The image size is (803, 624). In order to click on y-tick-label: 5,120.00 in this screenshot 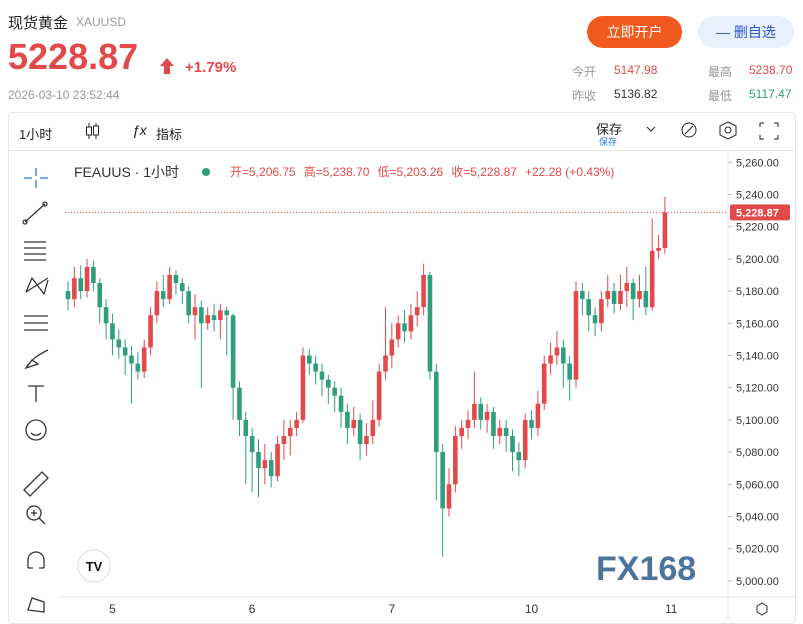, I will do `click(757, 389)`.